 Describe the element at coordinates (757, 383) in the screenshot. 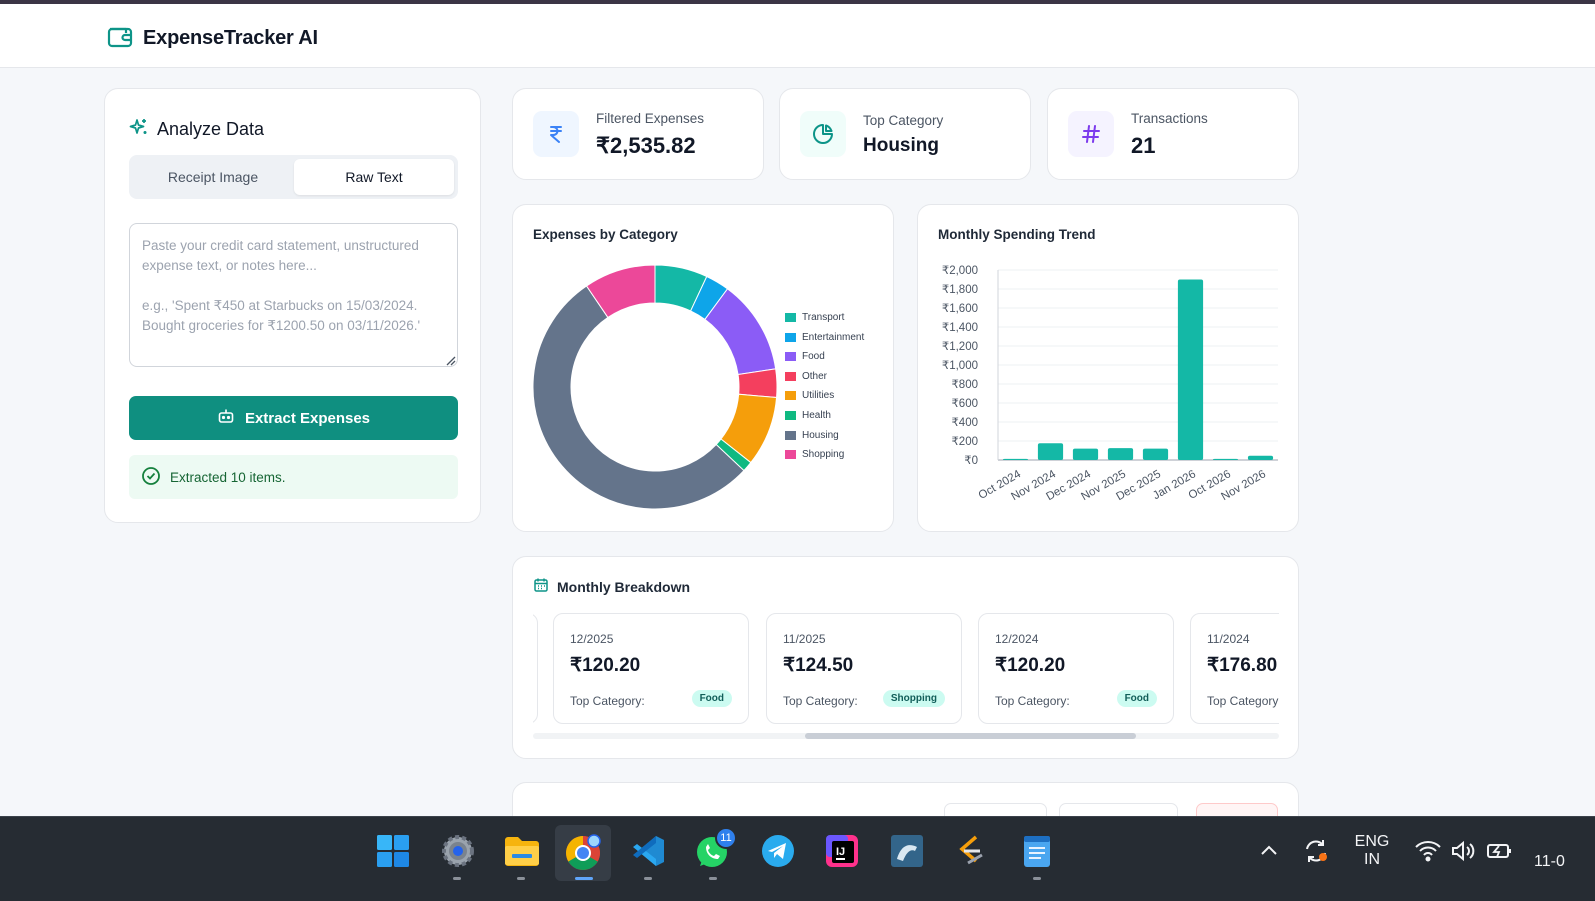

I see `pie-slice-other` at that location.